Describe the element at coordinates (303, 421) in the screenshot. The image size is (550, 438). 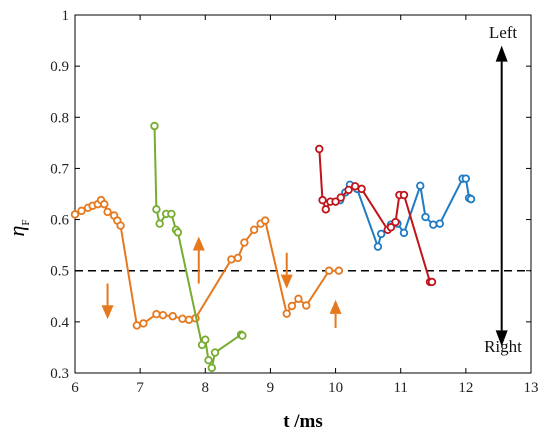
I see `x-axis-label: t /ms` at that location.